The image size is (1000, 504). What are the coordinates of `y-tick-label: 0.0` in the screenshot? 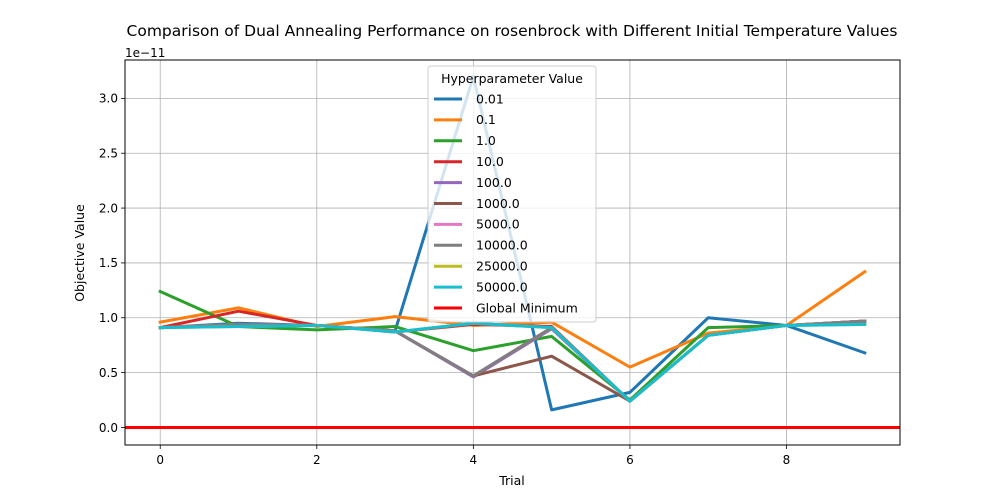 It's located at (108, 428).